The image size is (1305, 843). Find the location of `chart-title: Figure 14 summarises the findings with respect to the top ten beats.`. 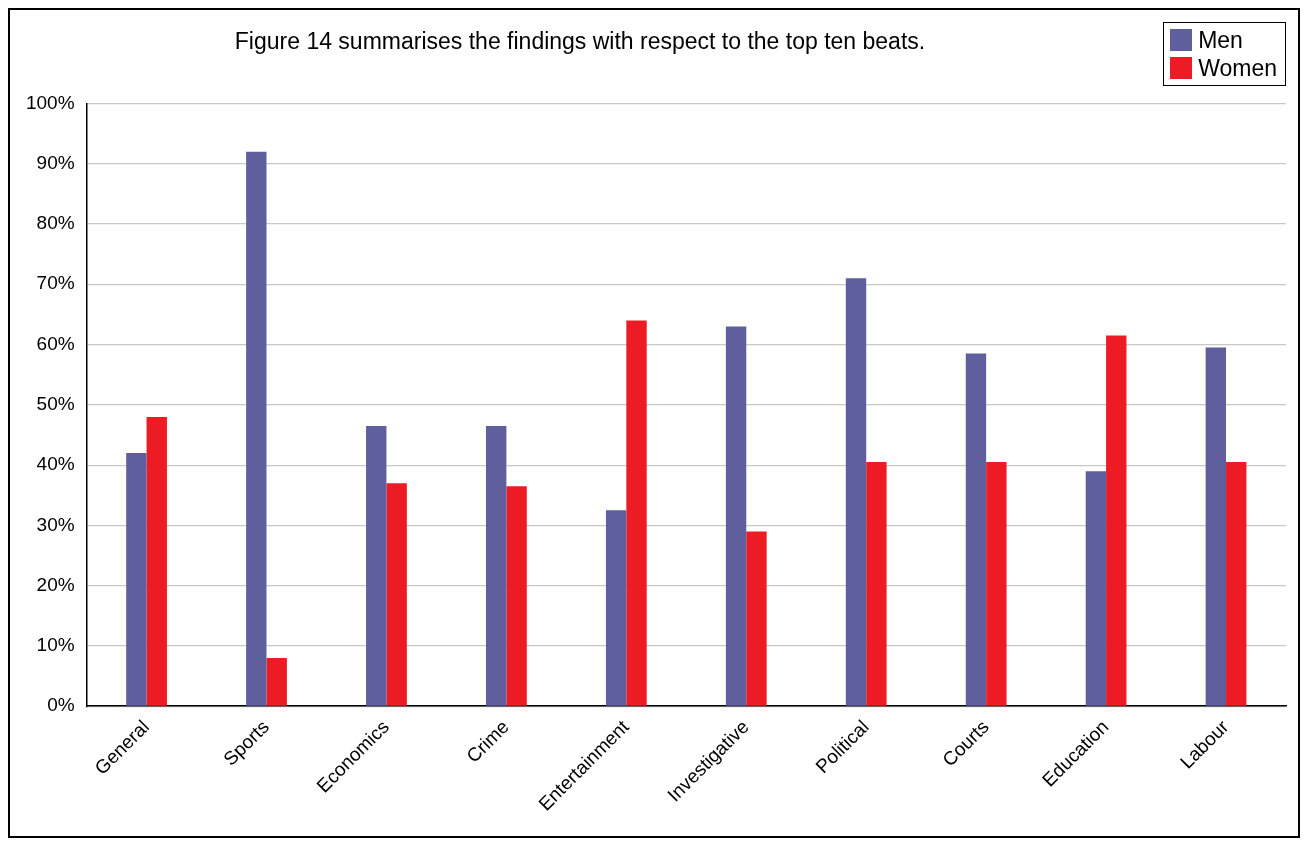

chart-title: Figure 14 summarises the findings with respect to the top ten beats. is located at coordinates (580, 41).